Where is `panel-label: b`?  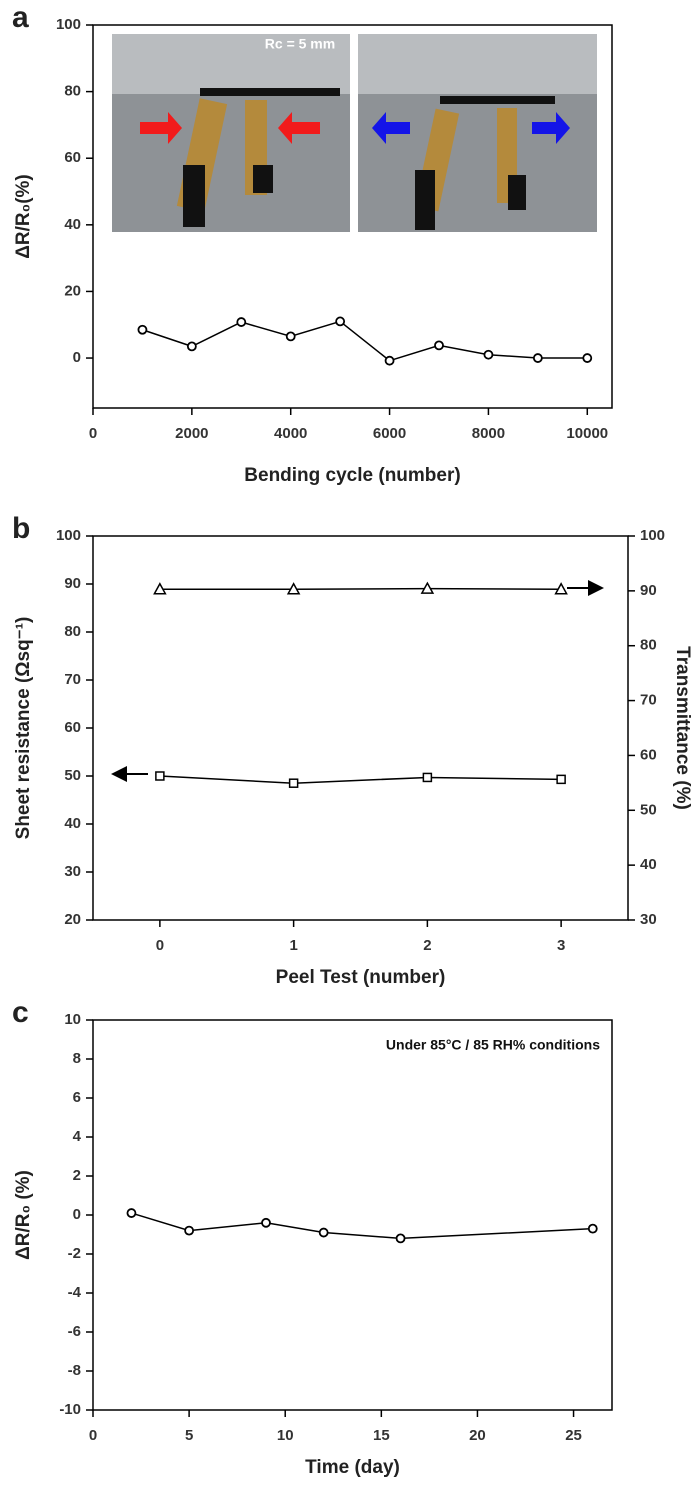 panel-label: b is located at coordinates (21, 528).